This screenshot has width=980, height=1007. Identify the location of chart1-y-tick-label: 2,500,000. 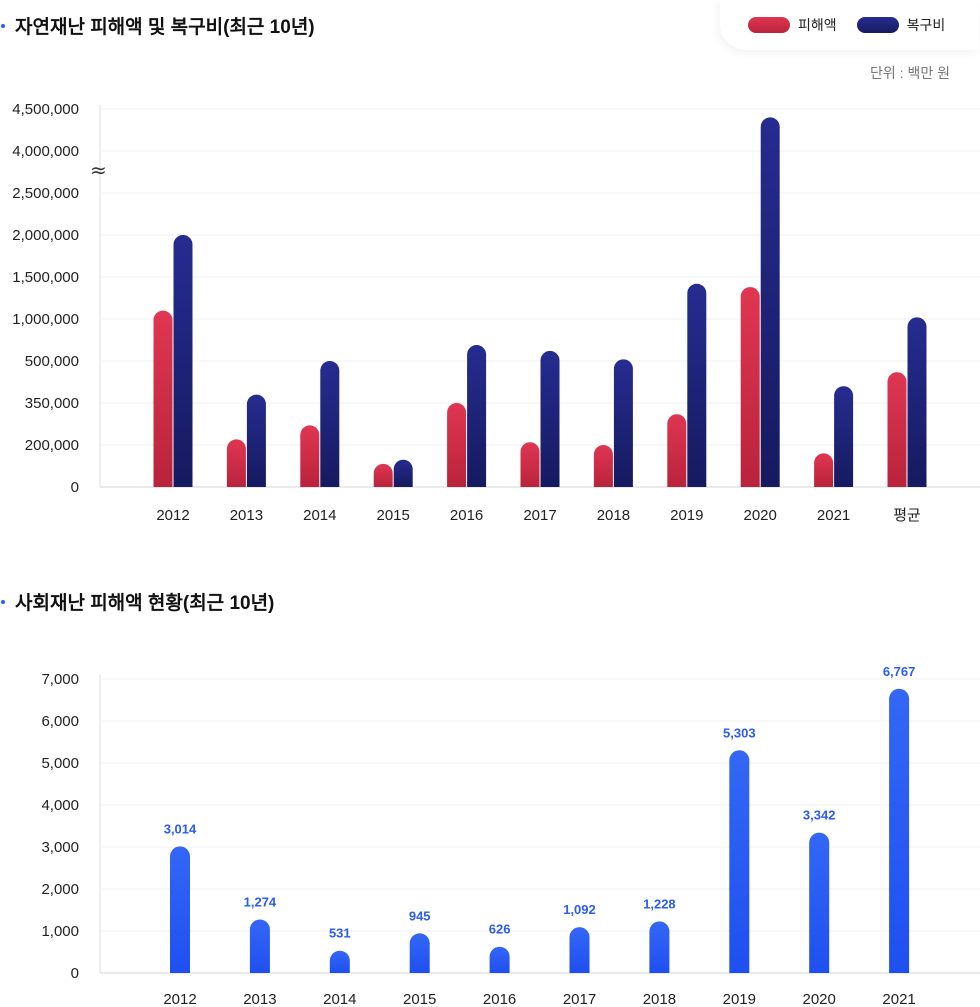
(45, 193).